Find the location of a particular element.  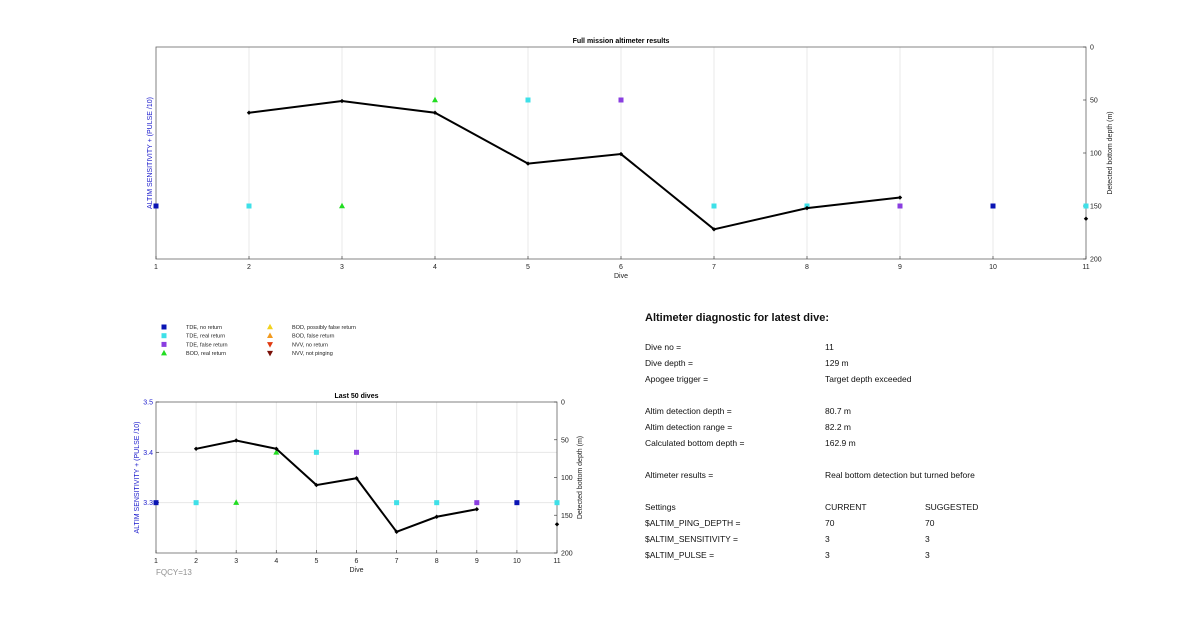

legend-label: NVV, no return is located at coordinates (310, 345).